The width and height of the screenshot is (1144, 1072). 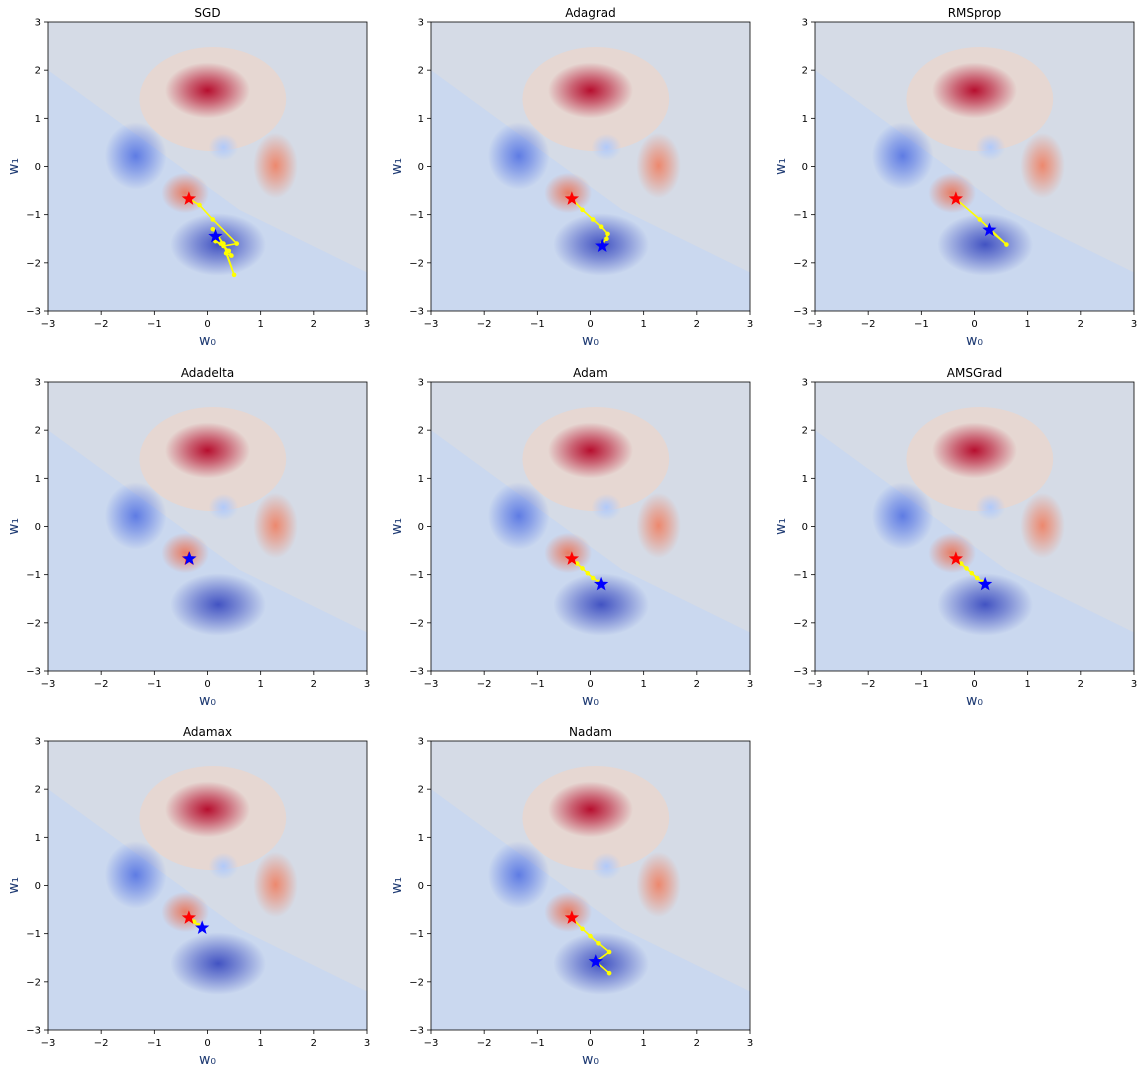 I want to click on trajectory-line, so click(x=981, y=222).